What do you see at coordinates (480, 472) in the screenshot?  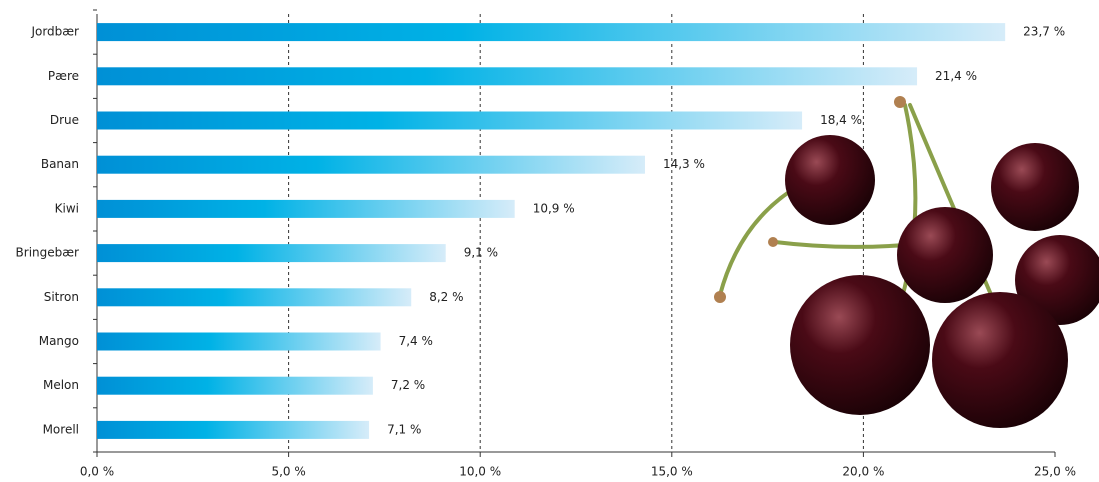 I see `x-tick-label: 10,0 %` at bounding box center [480, 472].